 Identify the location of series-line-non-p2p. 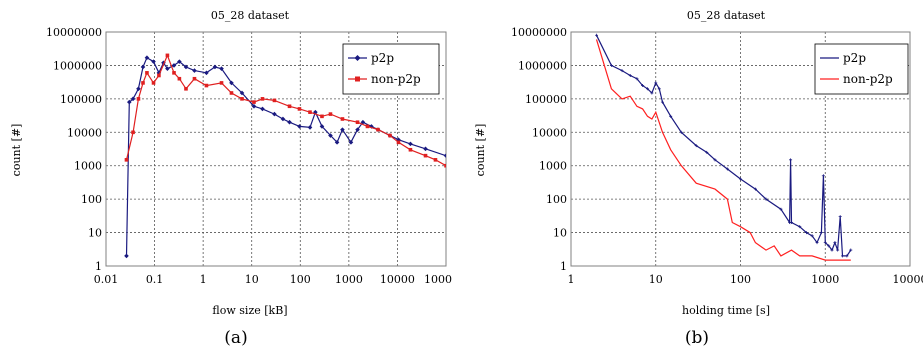
(285, 110).